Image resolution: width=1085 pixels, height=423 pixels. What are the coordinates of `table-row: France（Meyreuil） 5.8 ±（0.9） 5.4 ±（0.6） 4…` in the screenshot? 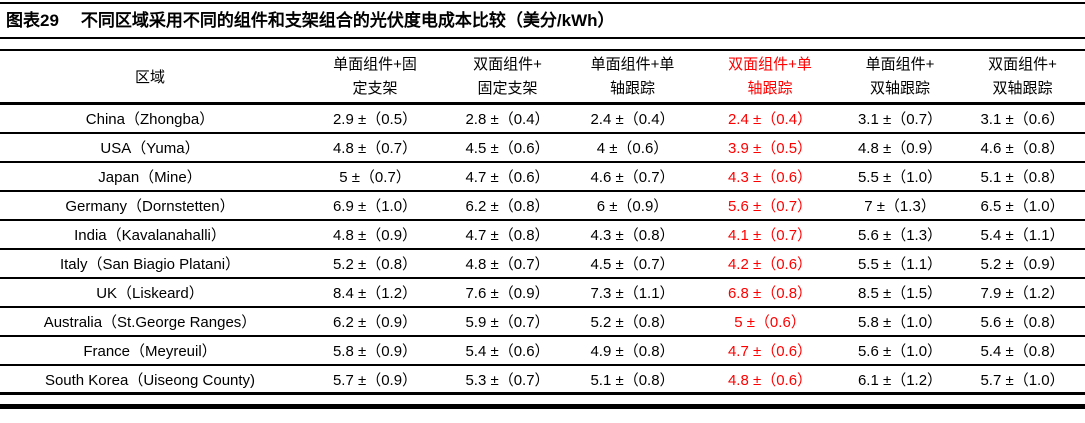 It's located at (542, 351).